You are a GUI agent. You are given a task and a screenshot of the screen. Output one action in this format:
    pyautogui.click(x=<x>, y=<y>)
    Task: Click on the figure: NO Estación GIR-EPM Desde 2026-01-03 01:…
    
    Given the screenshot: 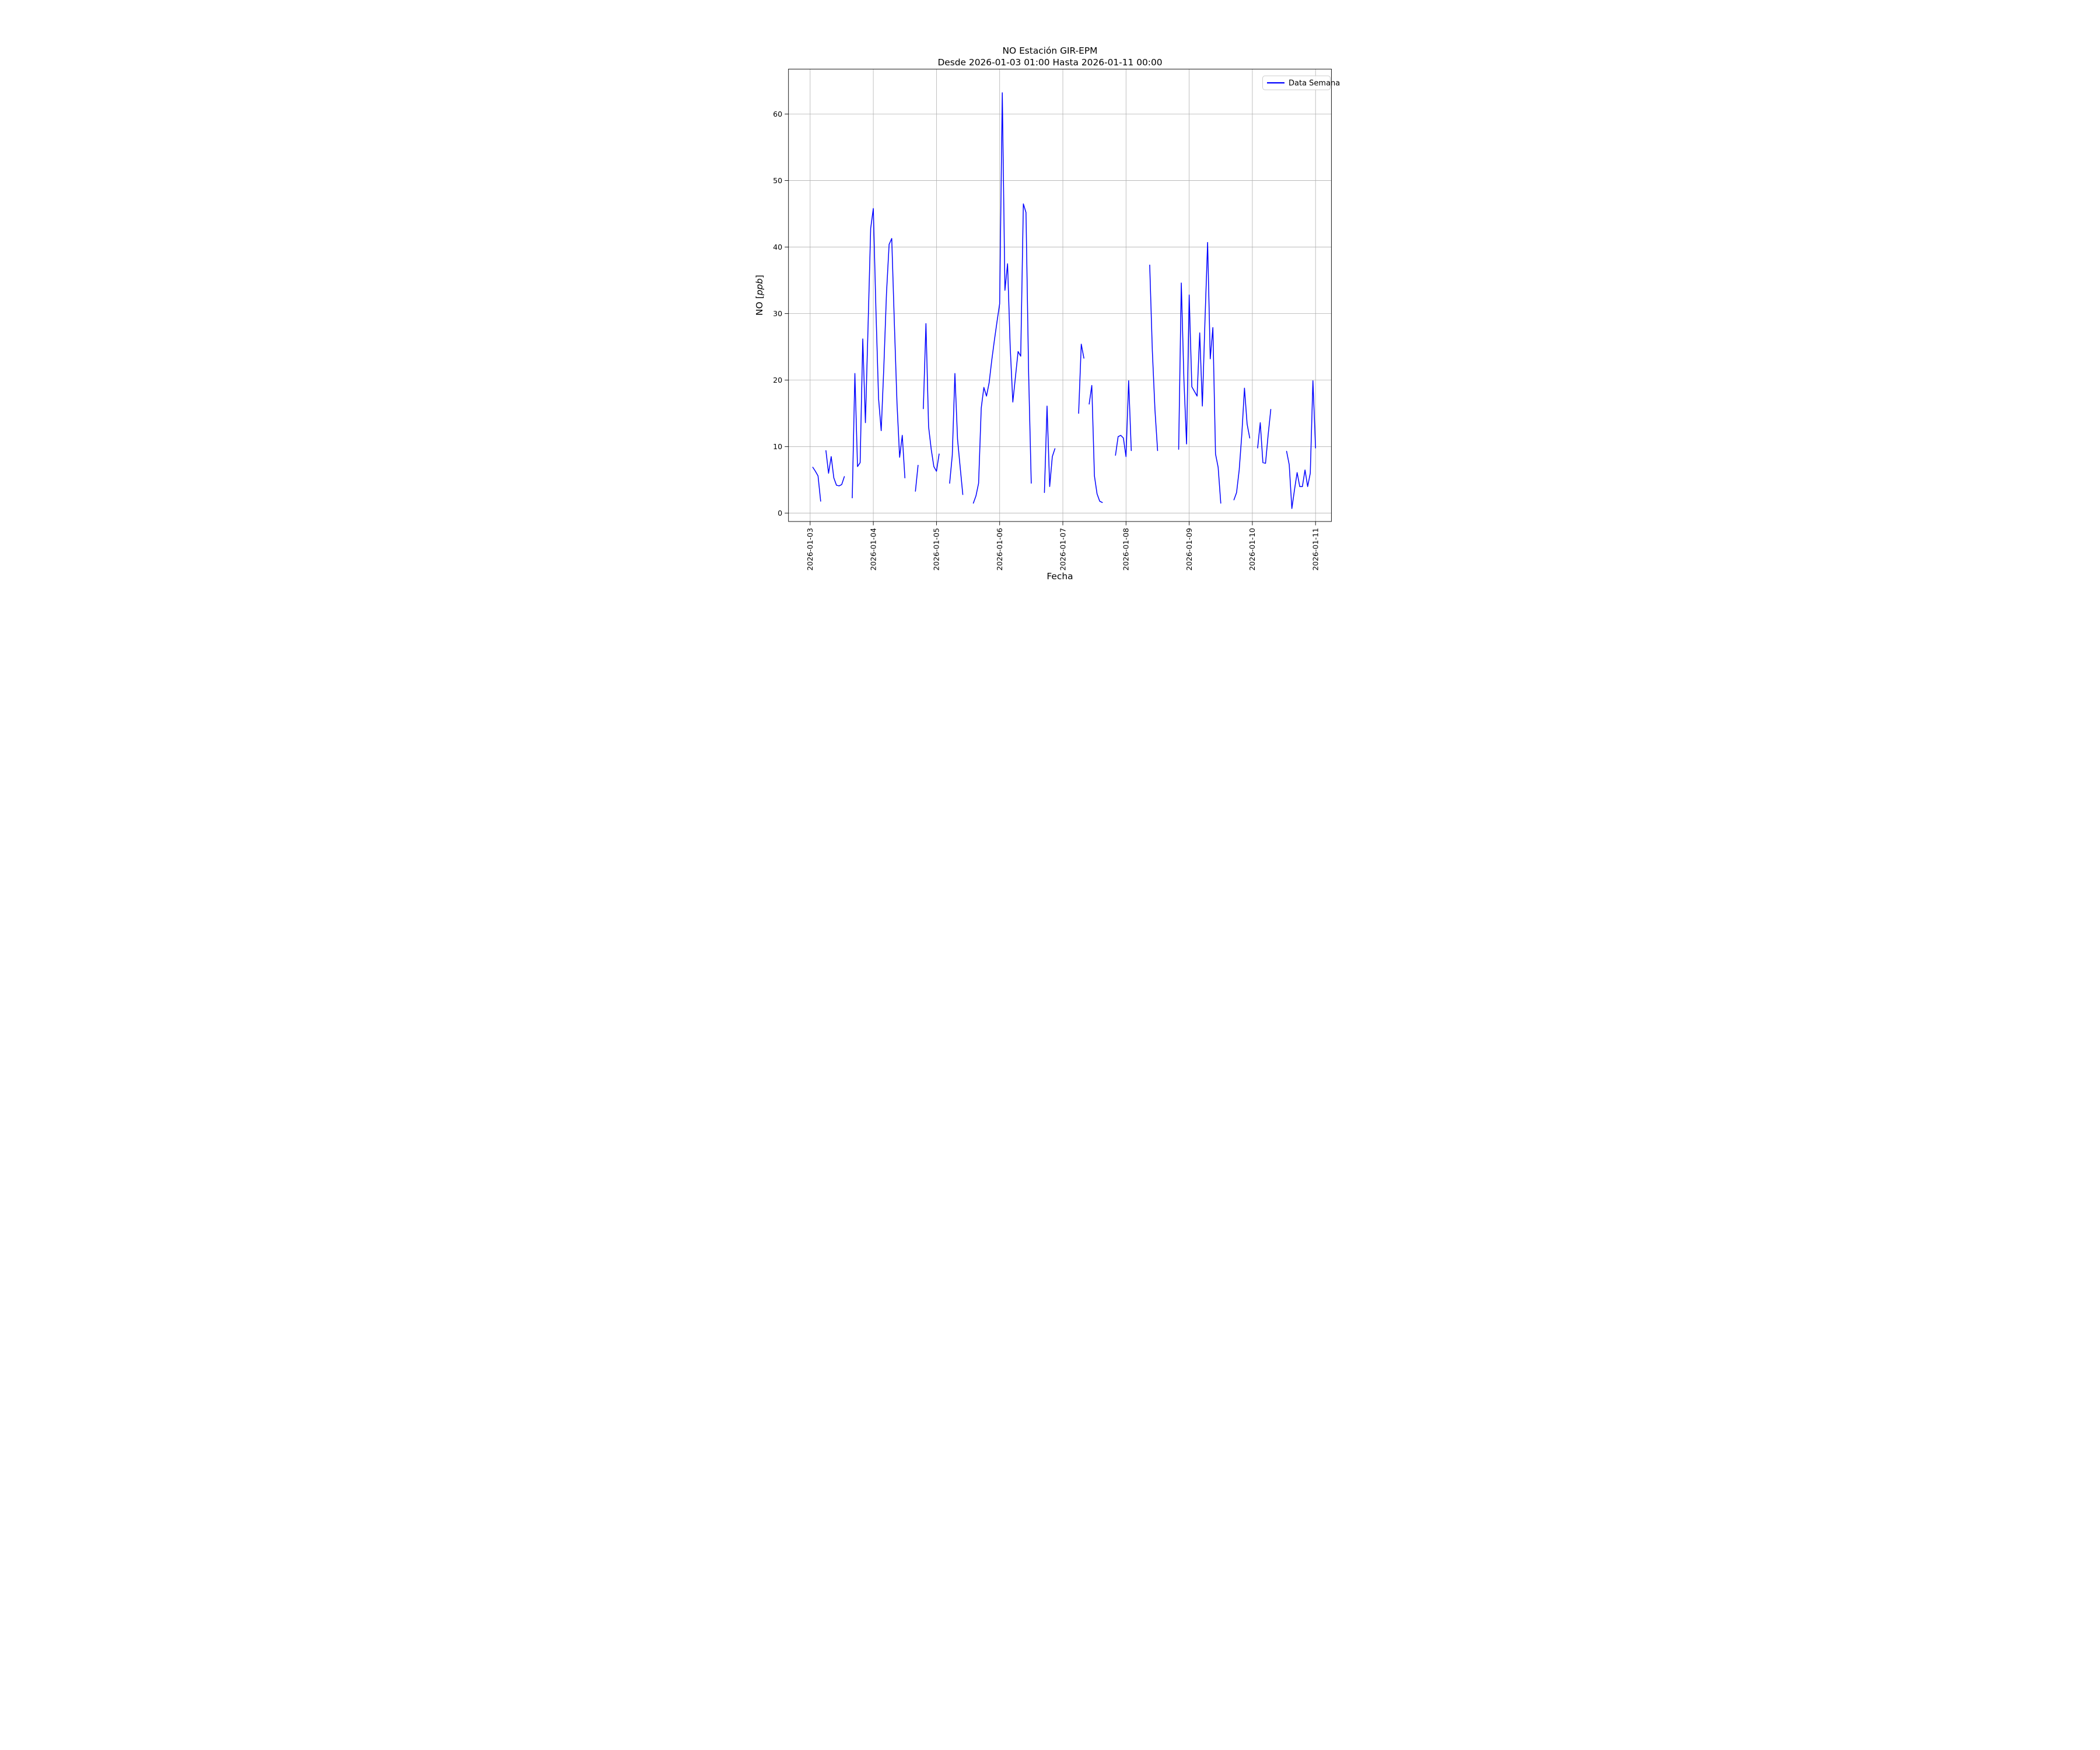 What is the action you would take?
    pyautogui.click(x=1050, y=291)
    